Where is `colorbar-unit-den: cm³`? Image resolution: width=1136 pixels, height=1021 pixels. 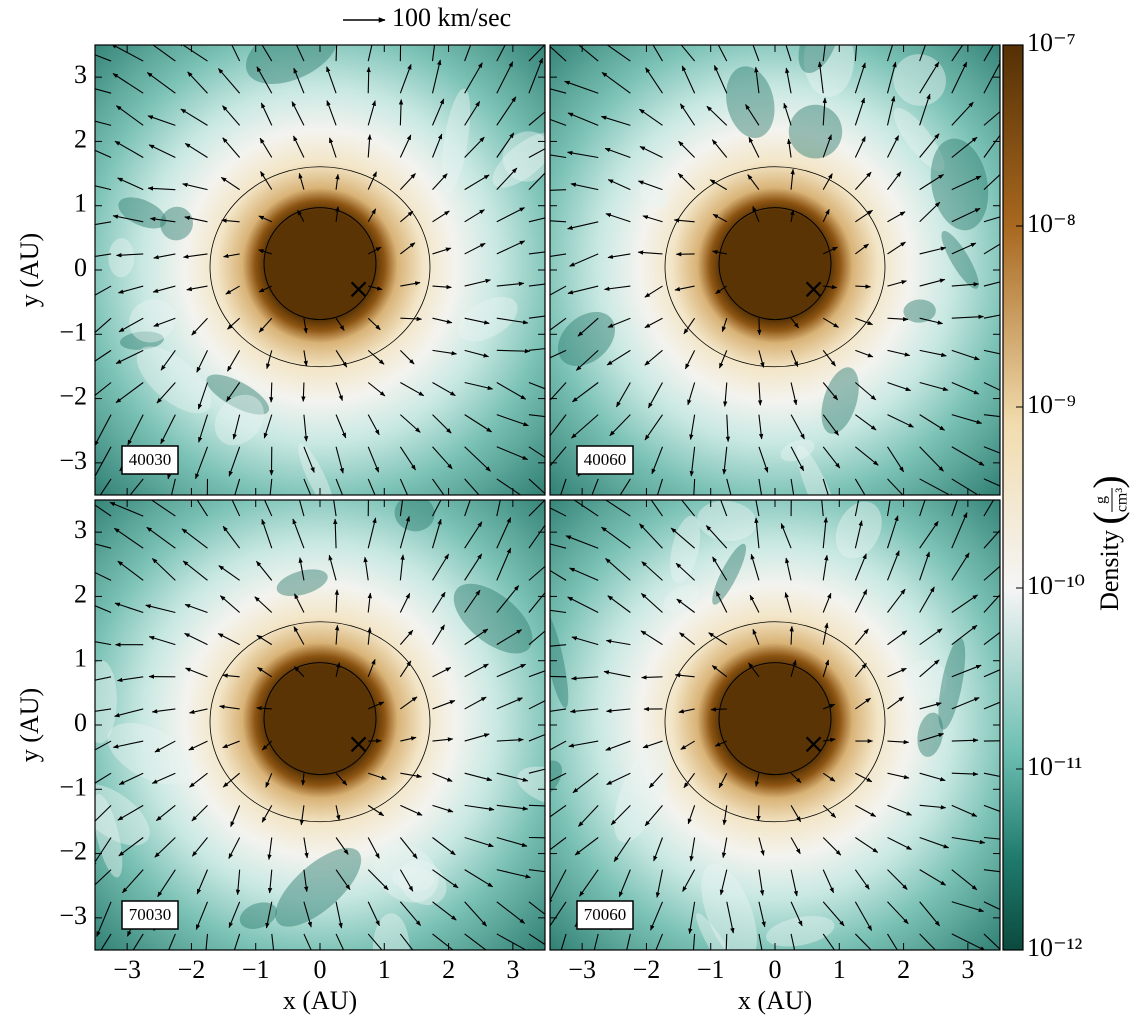
colorbar-unit-den: cm³ is located at coordinates (1122, 500).